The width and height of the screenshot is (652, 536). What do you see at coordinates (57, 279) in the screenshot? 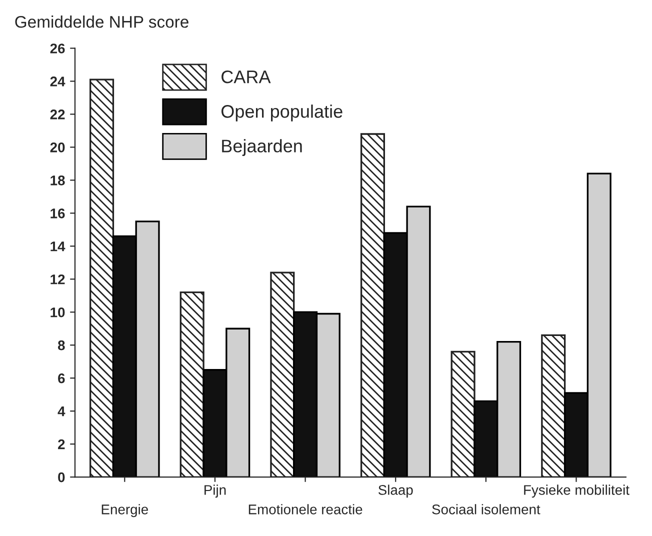
I see `y-tick-label: 12` at bounding box center [57, 279].